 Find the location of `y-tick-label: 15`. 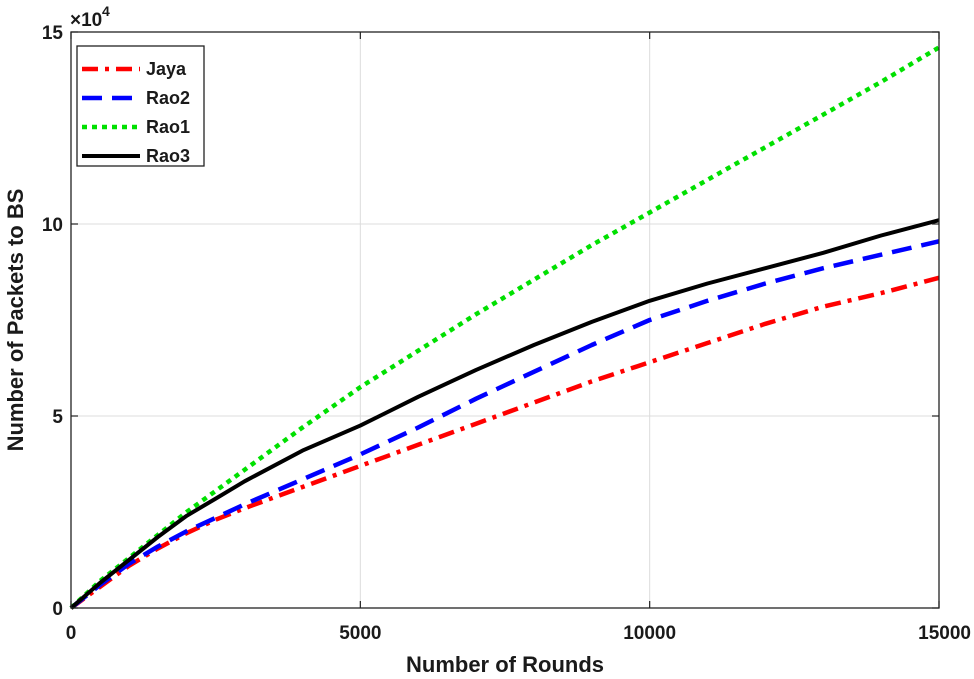

y-tick-label: 15 is located at coordinates (53, 33).